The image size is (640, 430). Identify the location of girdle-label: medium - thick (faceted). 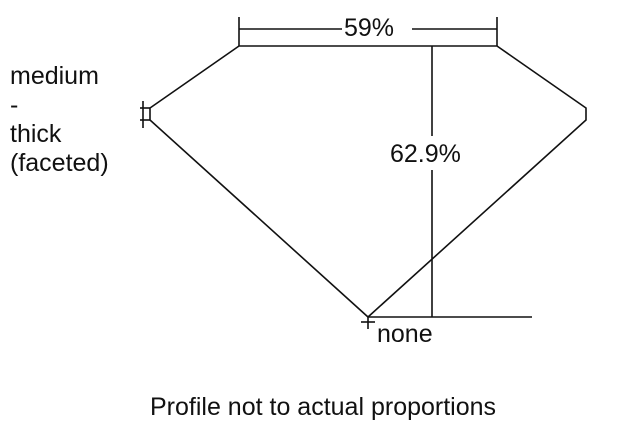
(59, 120).